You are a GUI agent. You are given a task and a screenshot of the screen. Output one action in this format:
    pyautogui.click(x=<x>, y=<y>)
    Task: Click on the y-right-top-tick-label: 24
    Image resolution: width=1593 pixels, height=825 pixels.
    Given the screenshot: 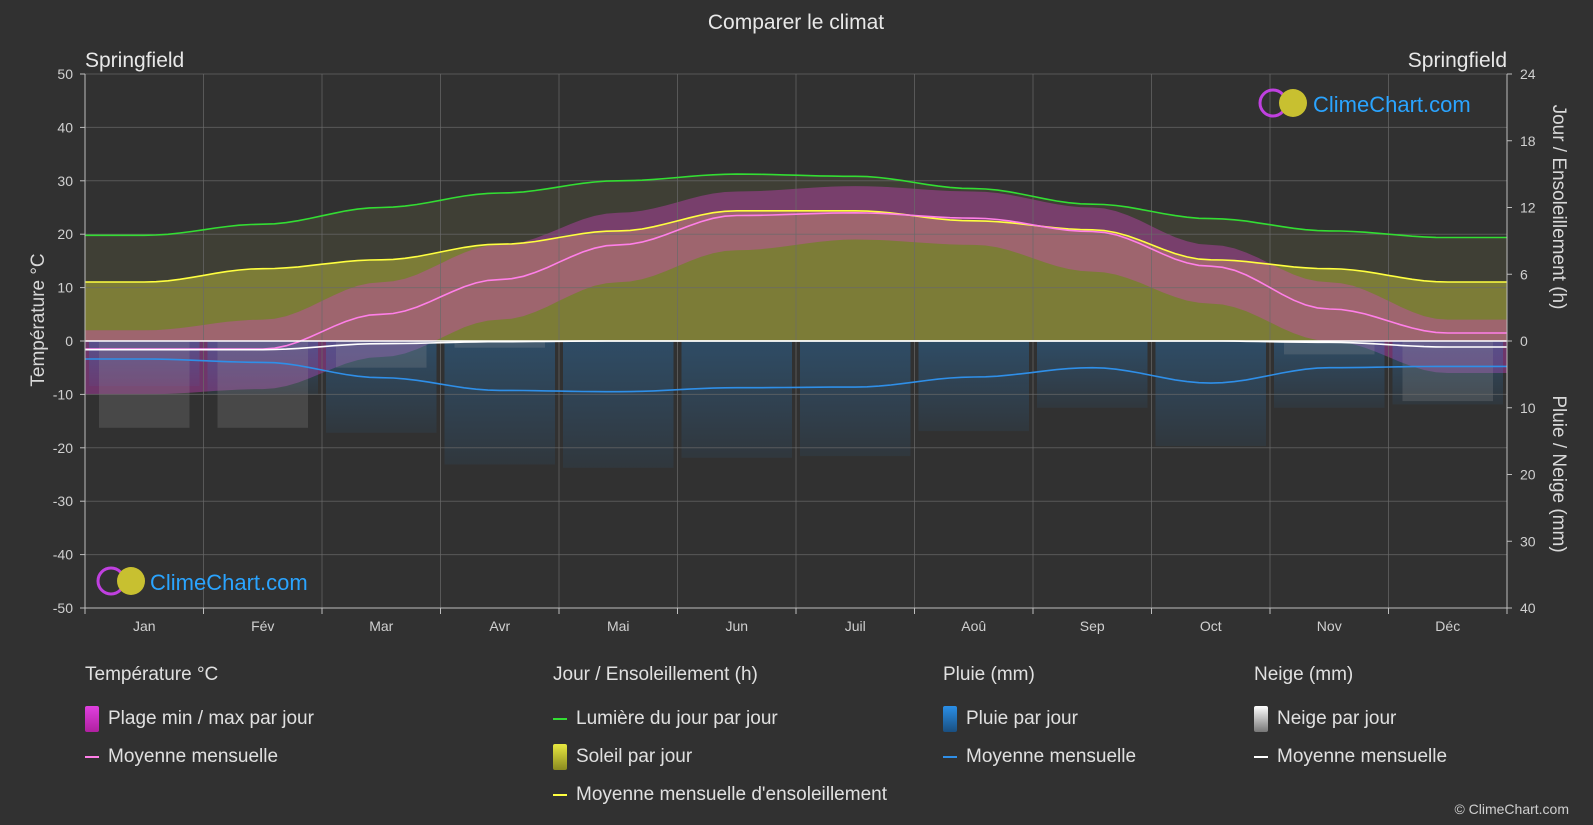 What is the action you would take?
    pyautogui.click(x=1528, y=74)
    